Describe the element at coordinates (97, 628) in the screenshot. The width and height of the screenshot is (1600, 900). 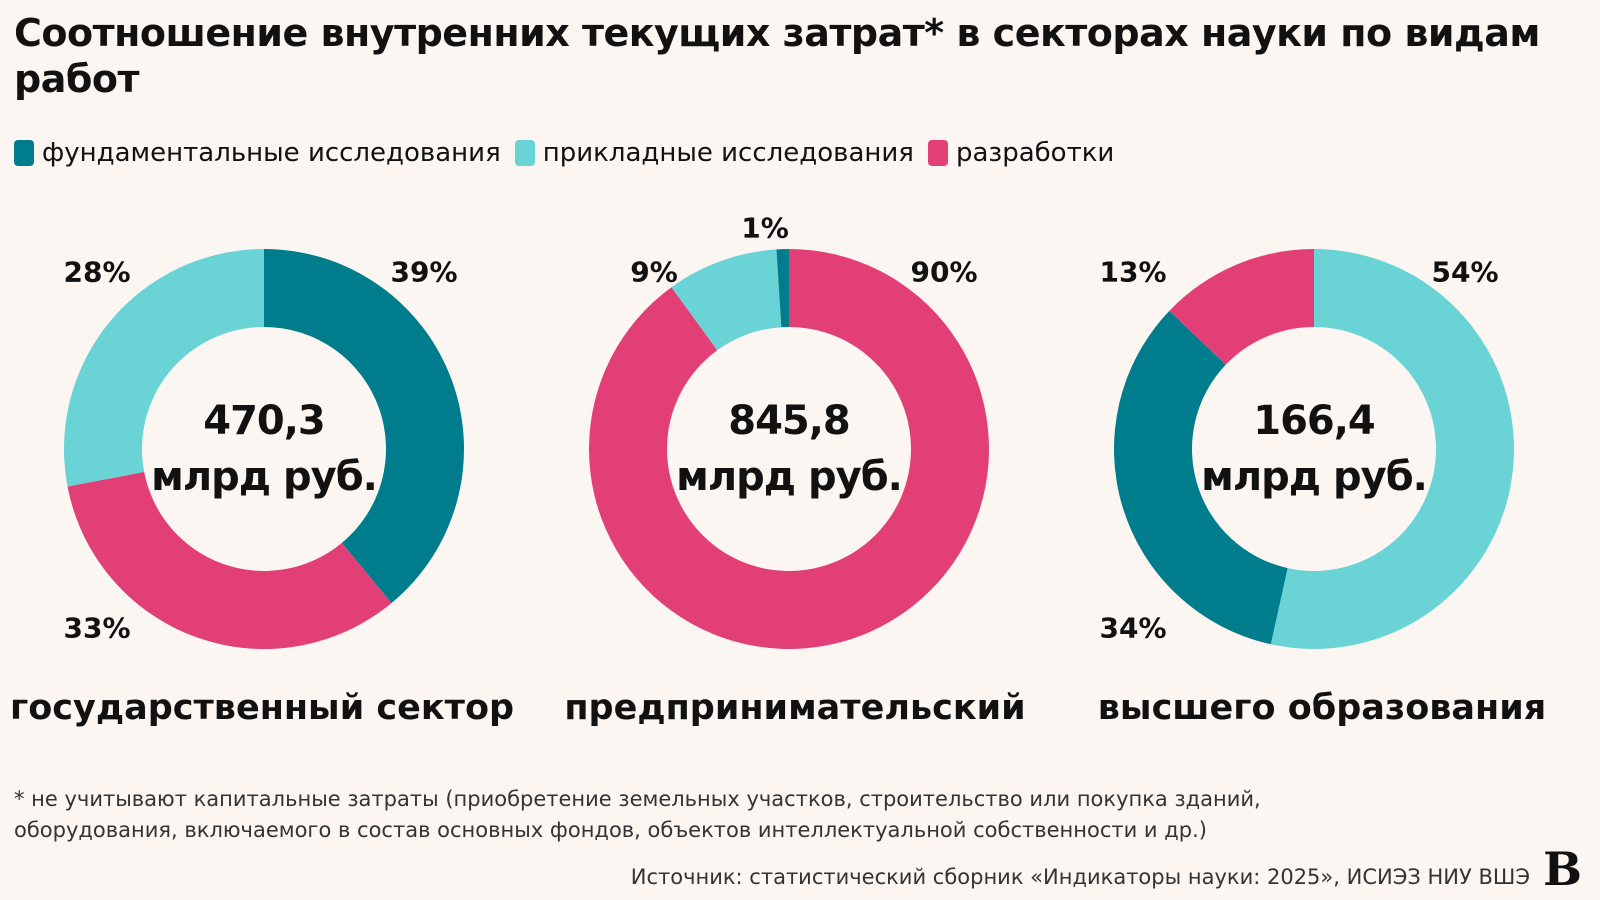
I see `pct-label: 33%` at that location.